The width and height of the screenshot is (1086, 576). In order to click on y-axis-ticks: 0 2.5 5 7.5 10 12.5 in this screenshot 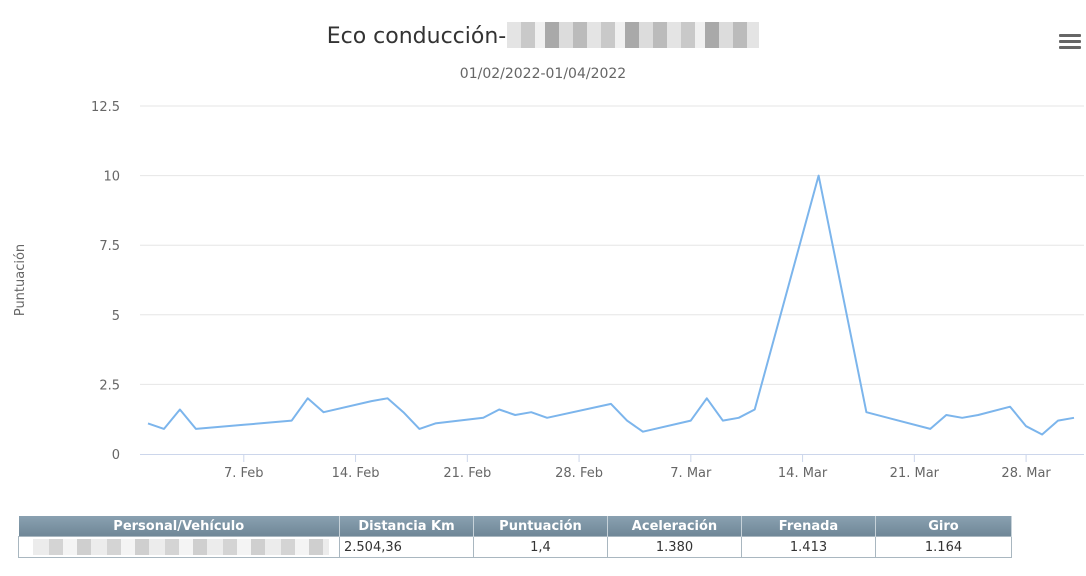, I will do `click(105, 281)`.